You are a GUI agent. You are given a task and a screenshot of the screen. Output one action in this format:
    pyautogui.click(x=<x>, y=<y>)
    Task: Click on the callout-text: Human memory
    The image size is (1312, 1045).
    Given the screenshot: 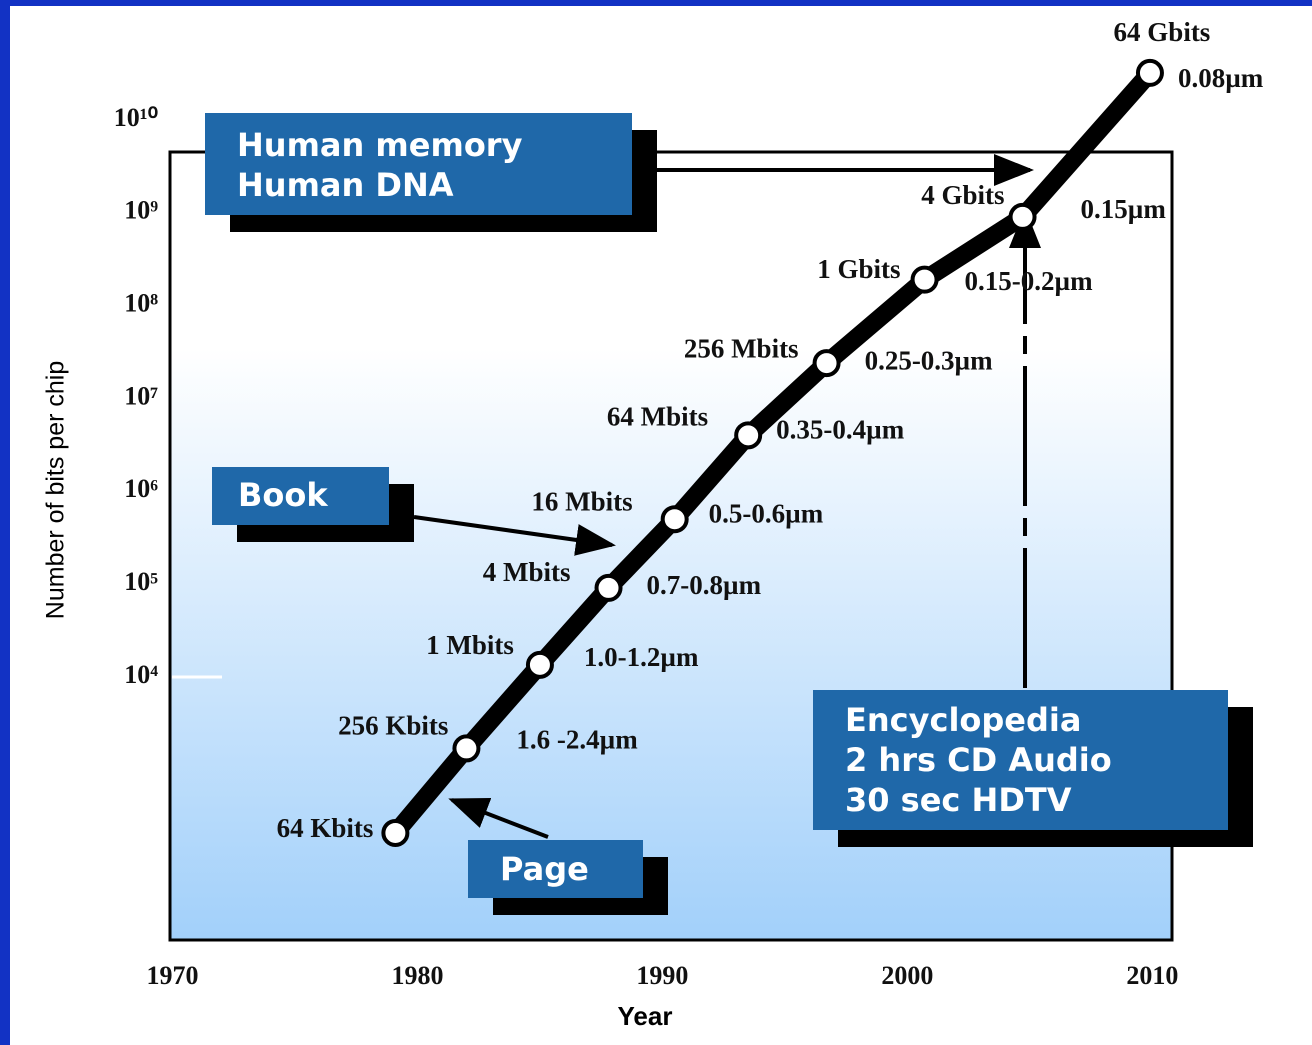 What is the action you would take?
    pyautogui.click(x=380, y=145)
    